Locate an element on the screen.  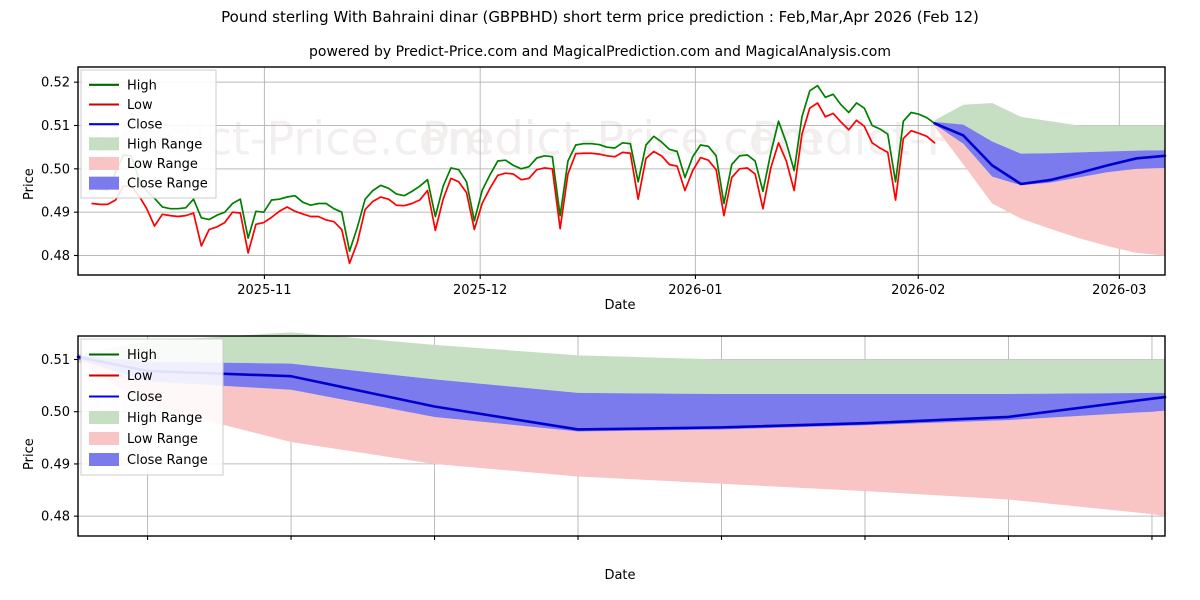
y-tick-label: 0.52 is located at coordinates (55, 83).